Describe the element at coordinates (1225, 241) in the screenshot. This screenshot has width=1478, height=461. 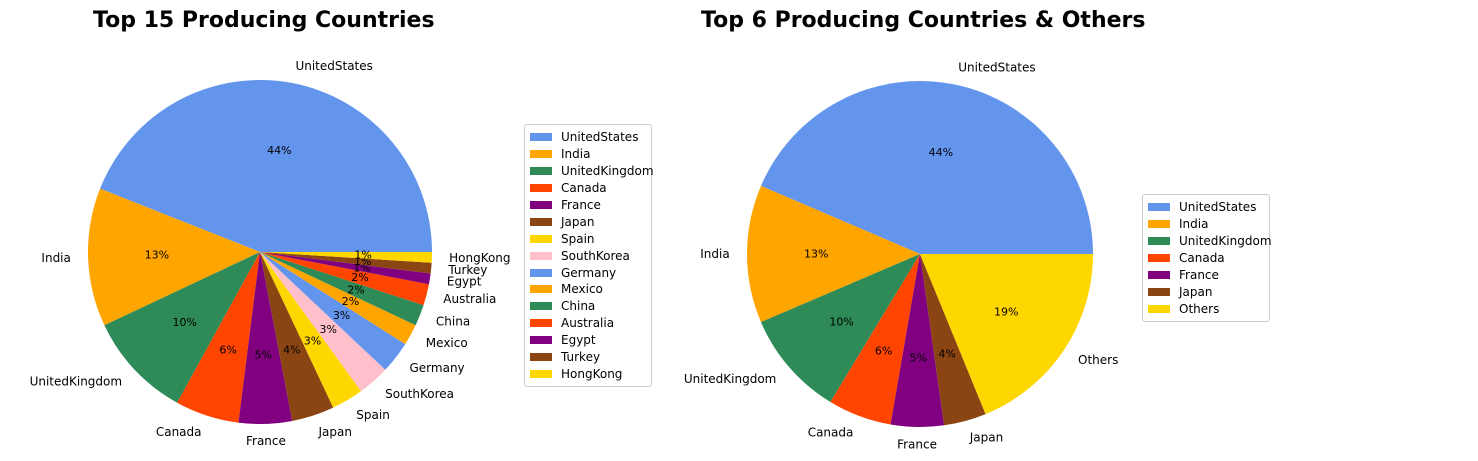
I see `legend-label: UnitedKingdom` at that location.